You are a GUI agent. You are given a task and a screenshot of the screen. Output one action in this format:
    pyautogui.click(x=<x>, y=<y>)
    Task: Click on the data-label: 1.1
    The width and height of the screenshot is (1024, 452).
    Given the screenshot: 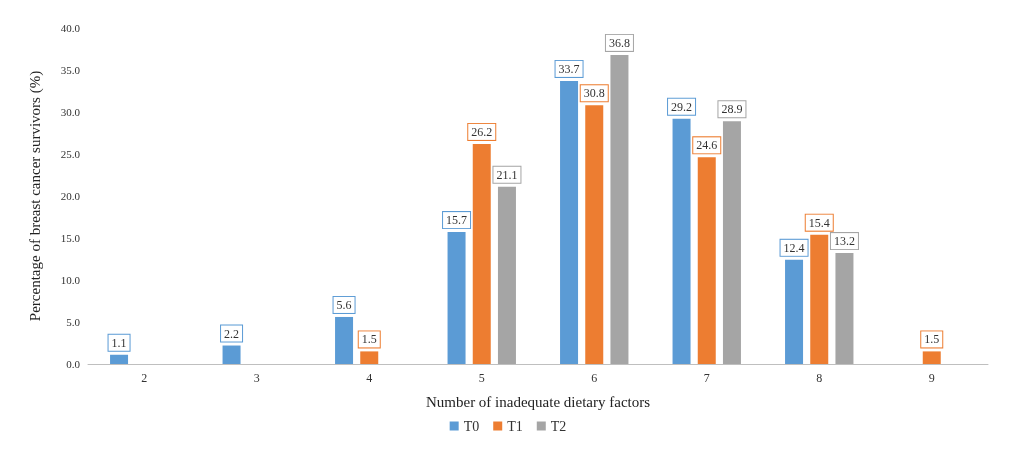 What is the action you would take?
    pyautogui.click(x=119, y=342)
    